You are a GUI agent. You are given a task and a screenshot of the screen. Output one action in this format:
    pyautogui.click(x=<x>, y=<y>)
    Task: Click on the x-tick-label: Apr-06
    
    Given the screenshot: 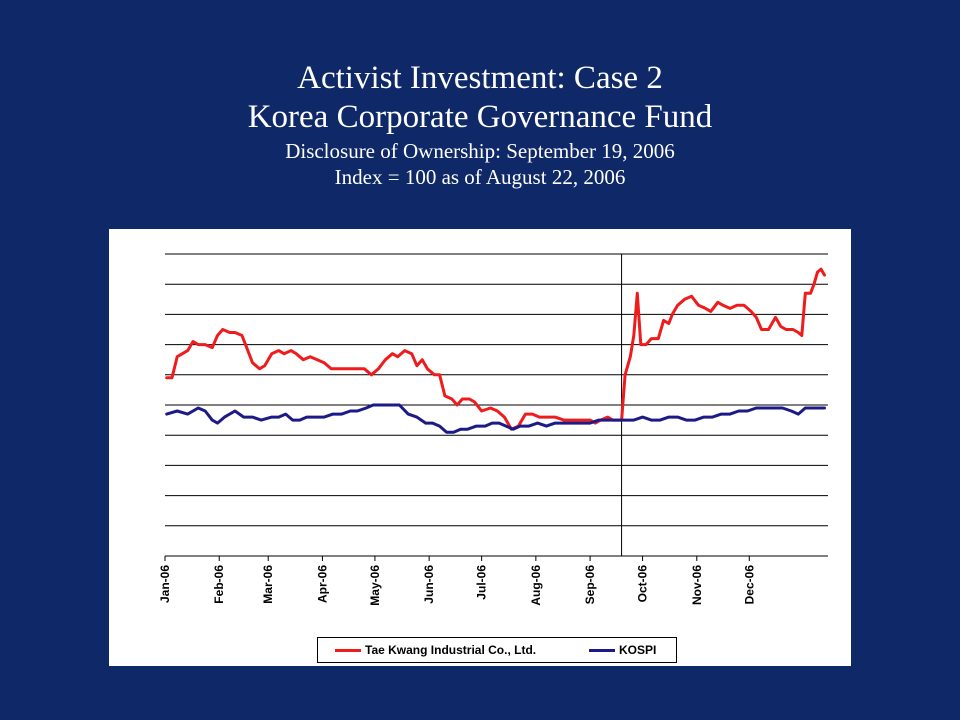 What is the action you would take?
    pyautogui.click(x=322, y=584)
    